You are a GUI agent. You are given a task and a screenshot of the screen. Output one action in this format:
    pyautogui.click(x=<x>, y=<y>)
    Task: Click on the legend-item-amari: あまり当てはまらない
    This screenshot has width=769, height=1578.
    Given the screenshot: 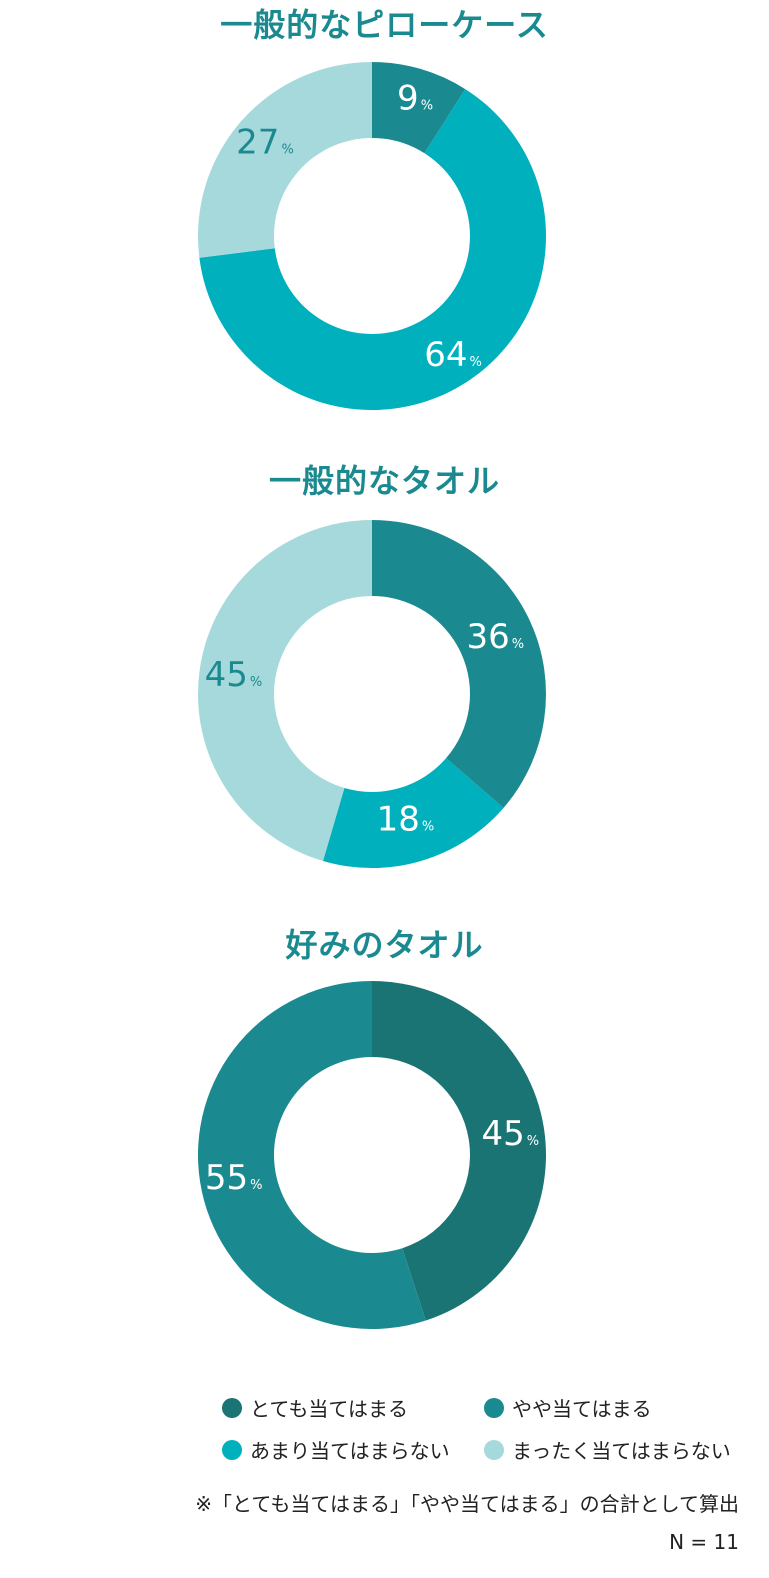 What is the action you would take?
    pyautogui.click(x=336, y=1449)
    